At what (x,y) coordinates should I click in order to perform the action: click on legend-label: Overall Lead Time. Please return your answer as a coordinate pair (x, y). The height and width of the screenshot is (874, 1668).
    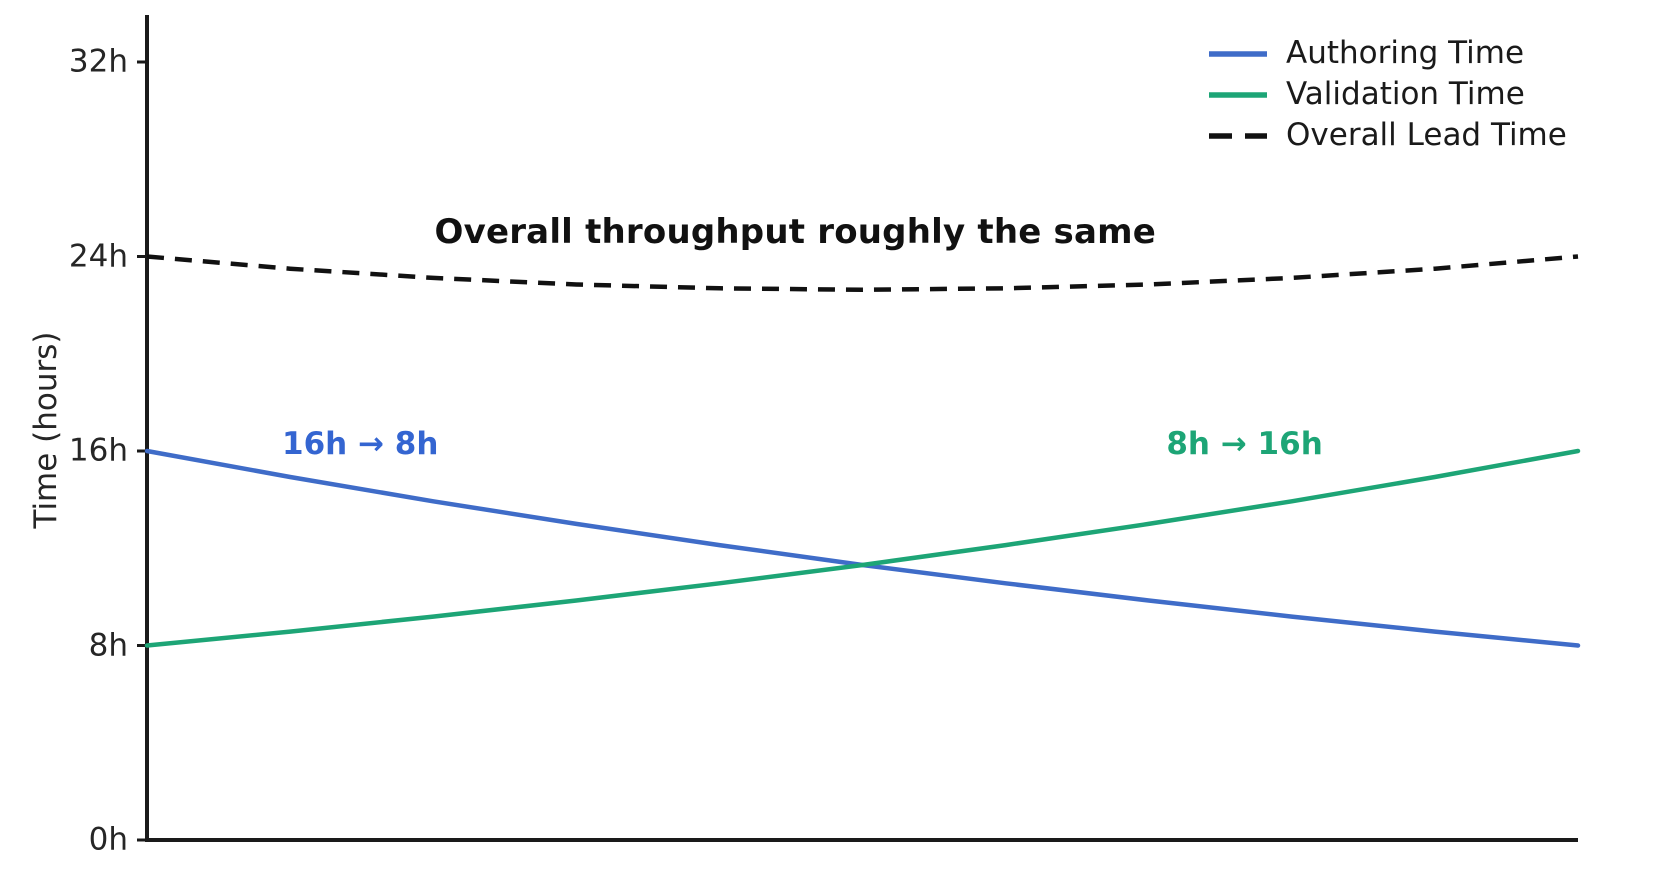
    Looking at the image, I should click on (1426, 135).